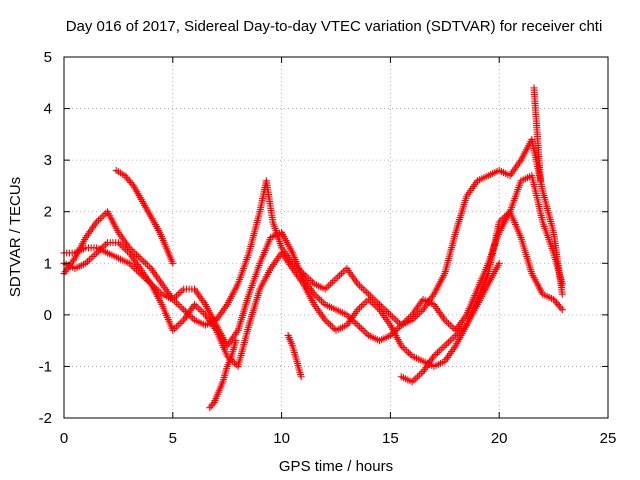  Describe the element at coordinates (48, 315) in the screenshot. I see `y-tick-label: 0` at that location.